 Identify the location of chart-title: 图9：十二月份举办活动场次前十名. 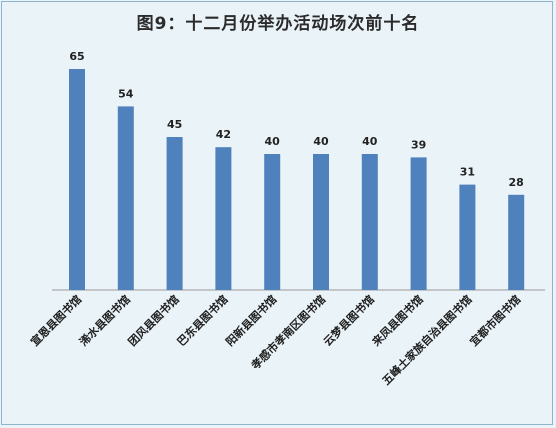
(278, 24).